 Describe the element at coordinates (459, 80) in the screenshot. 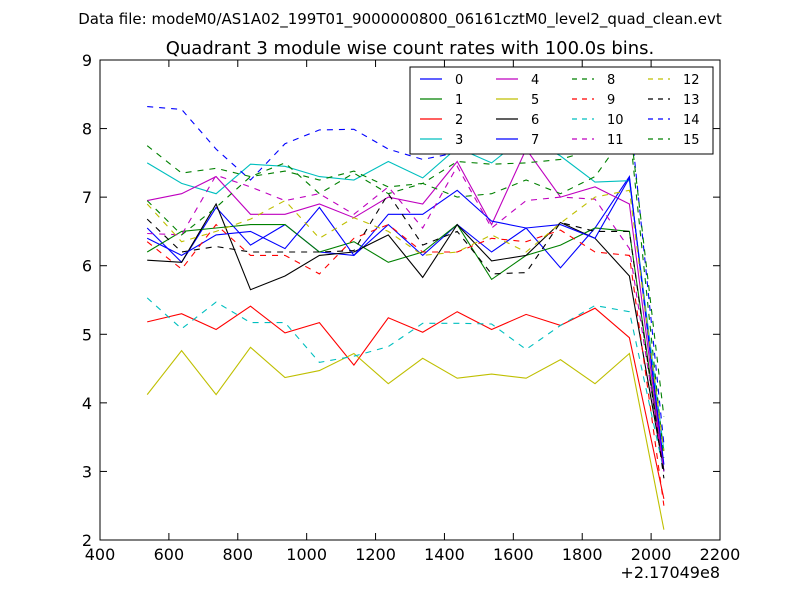

I see `legend-label-0: 0` at that location.